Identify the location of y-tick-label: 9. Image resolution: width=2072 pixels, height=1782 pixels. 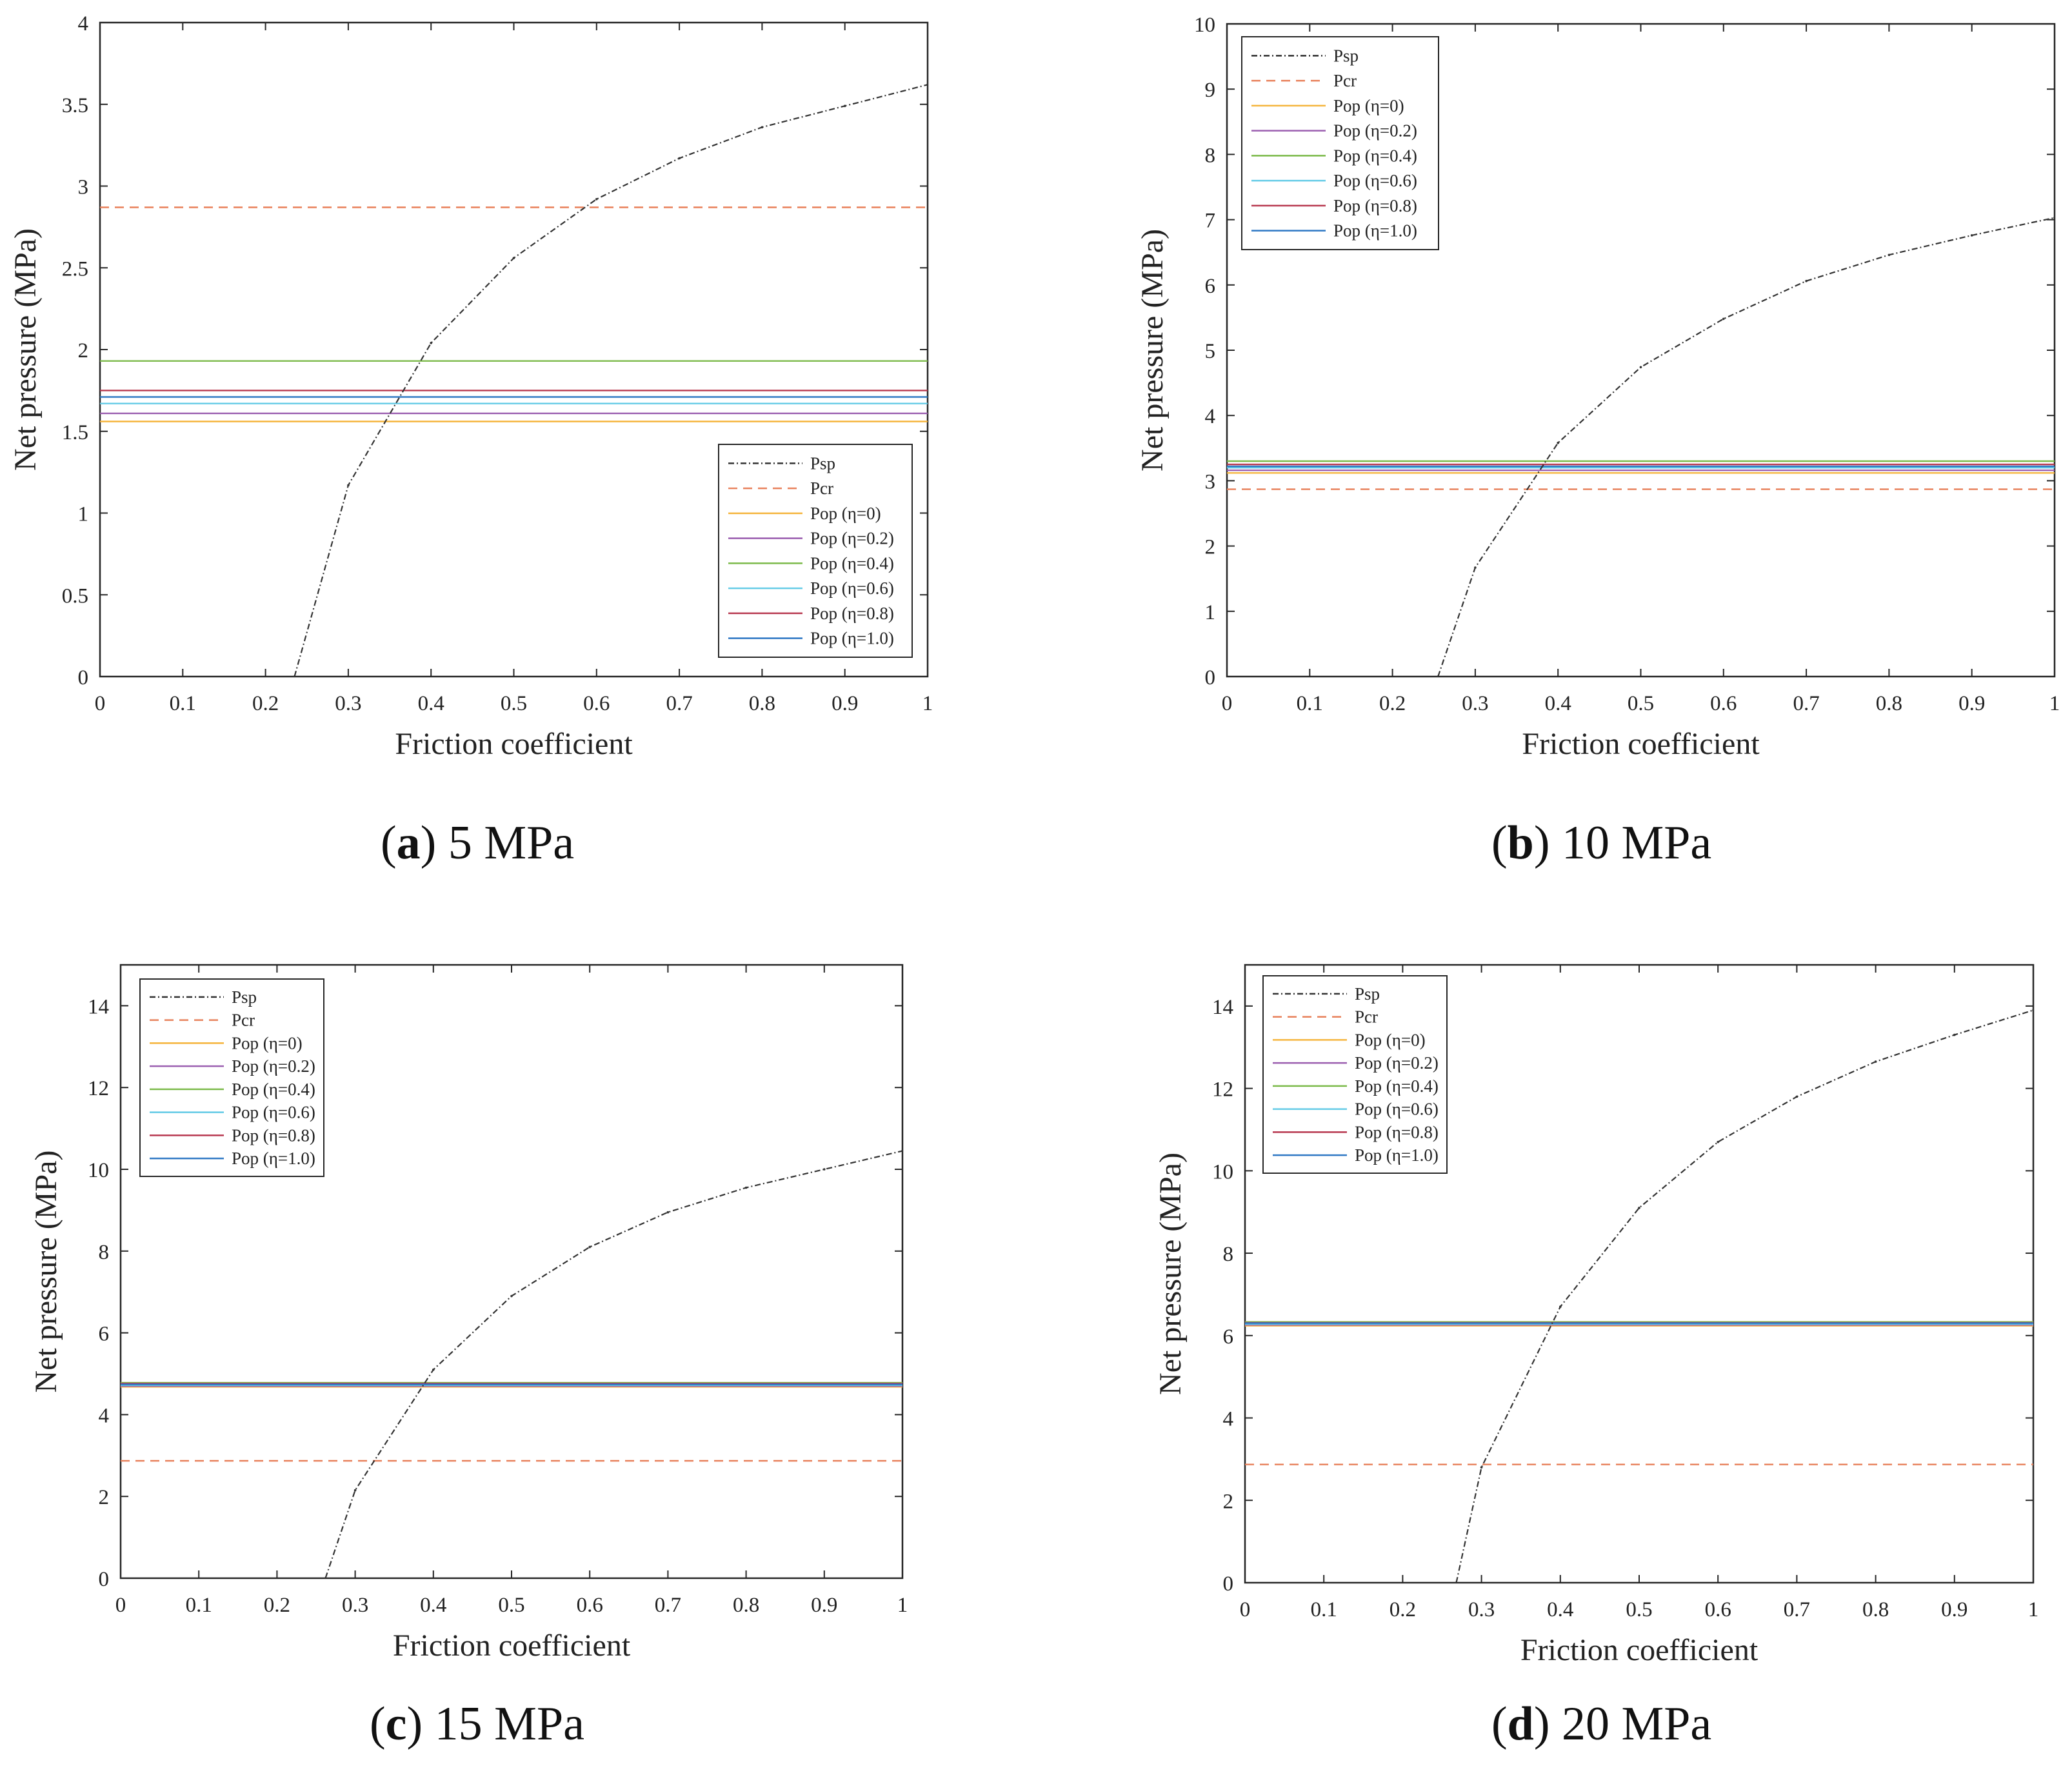
(1210, 90).